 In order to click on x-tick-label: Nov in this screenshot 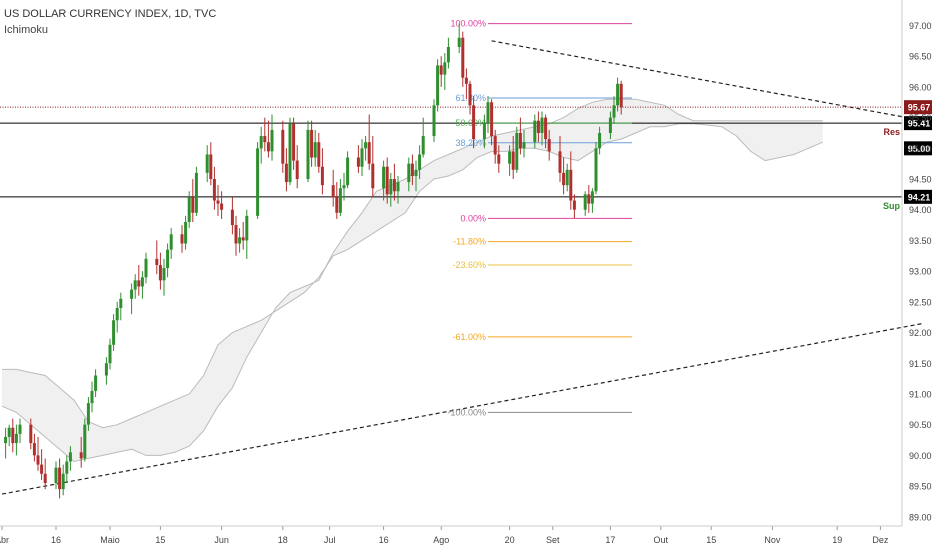, I will do `click(772, 540)`.